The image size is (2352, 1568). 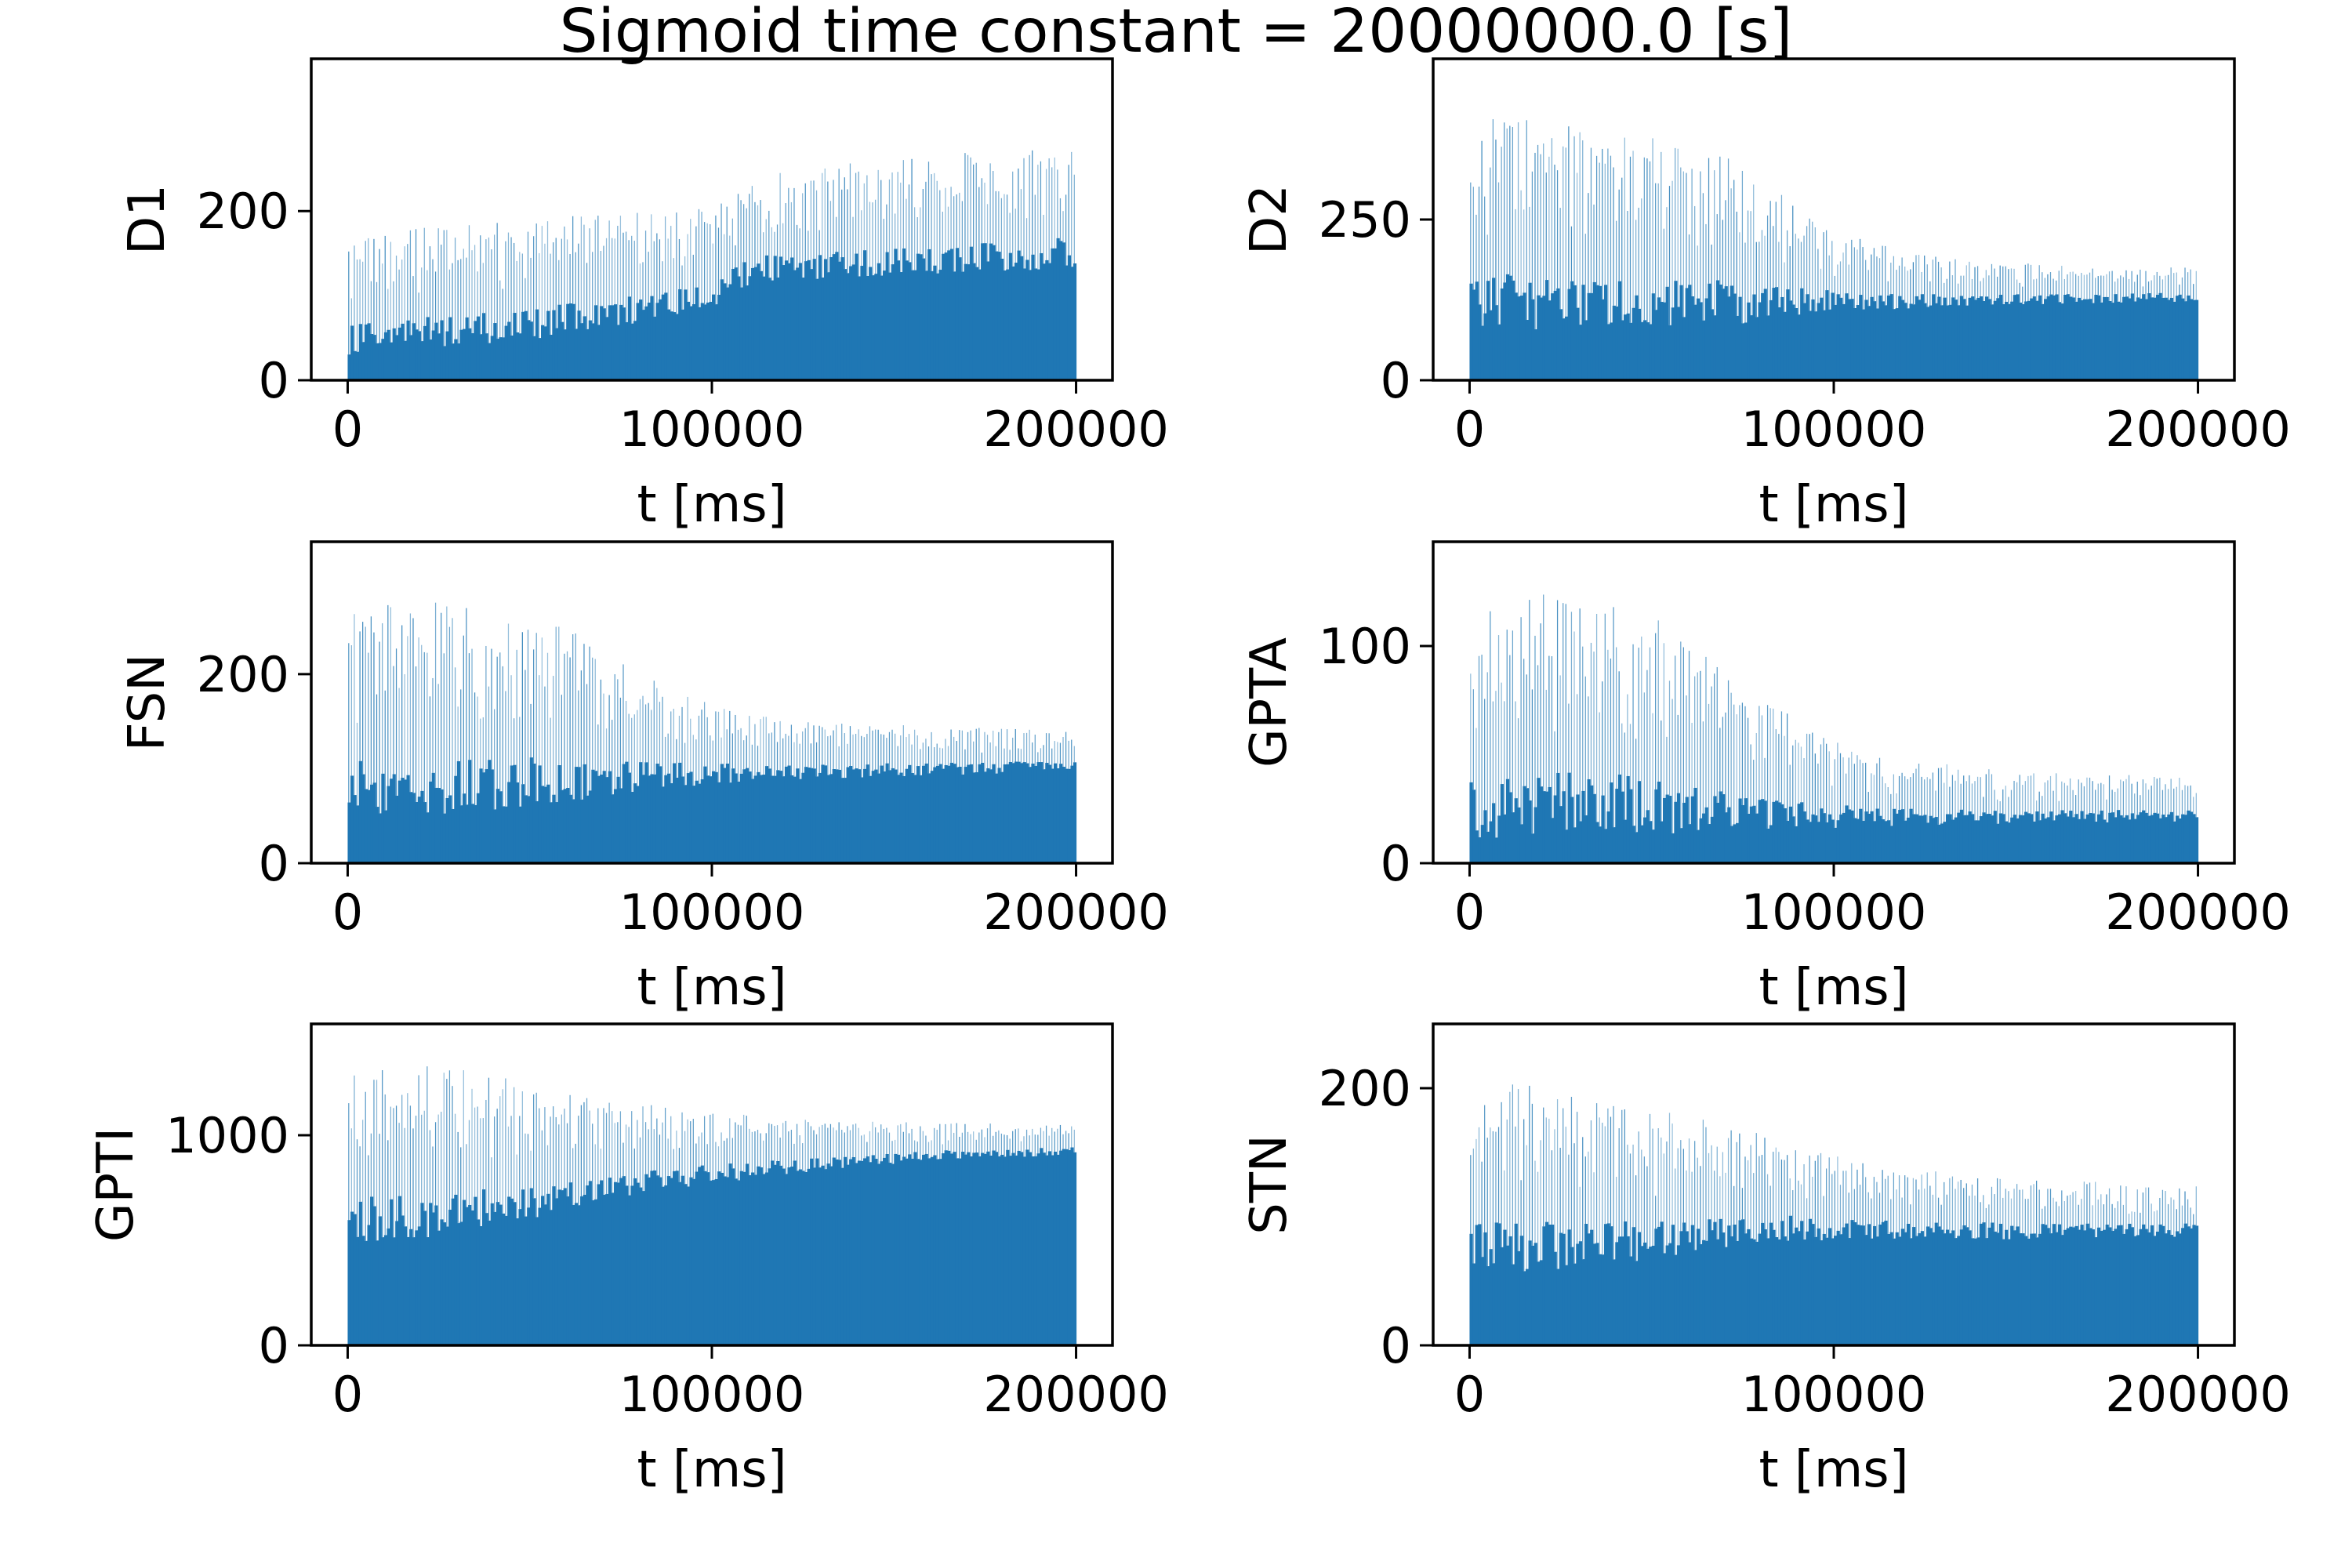 I want to click on y-tick-label: 0, so click(x=1396, y=1345).